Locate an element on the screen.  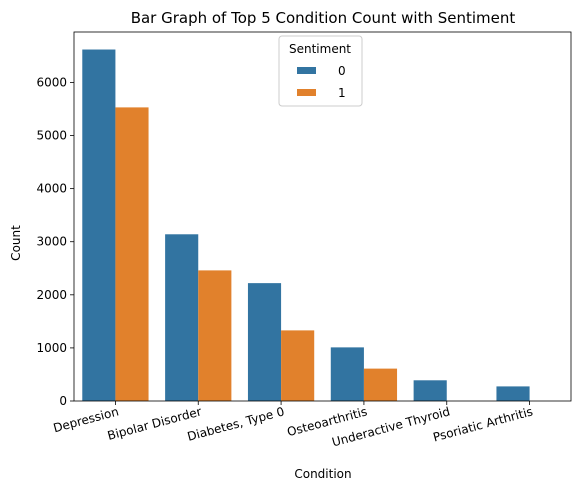
y-tick-label: 6000 is located at coordinates (51, 82).